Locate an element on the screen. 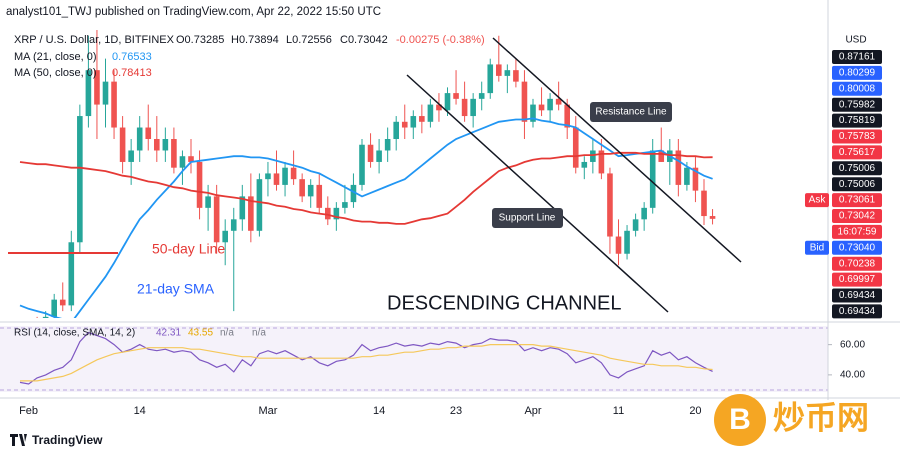 The image size is (900, 457). rsi-legend-values: 42.31 43.55 n/a n/a is located at coordinates (211, 333).